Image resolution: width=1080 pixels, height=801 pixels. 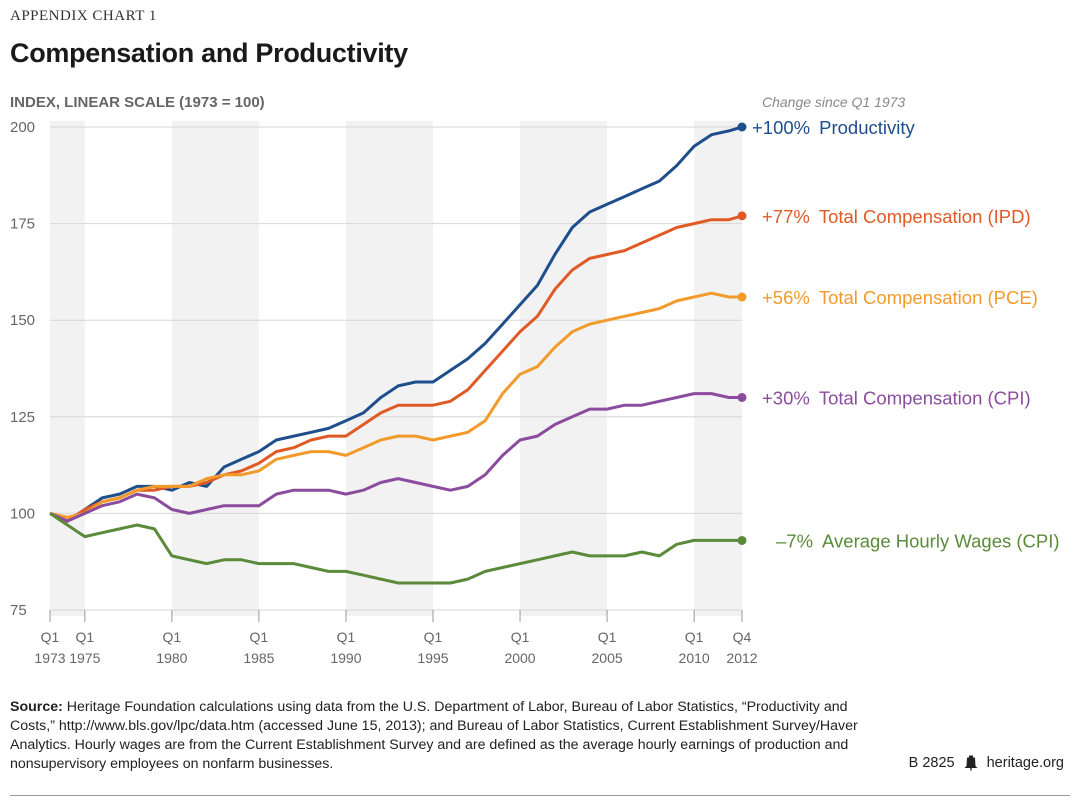 I want to click on end-label-change: –7%, so click(x=794, y=540).